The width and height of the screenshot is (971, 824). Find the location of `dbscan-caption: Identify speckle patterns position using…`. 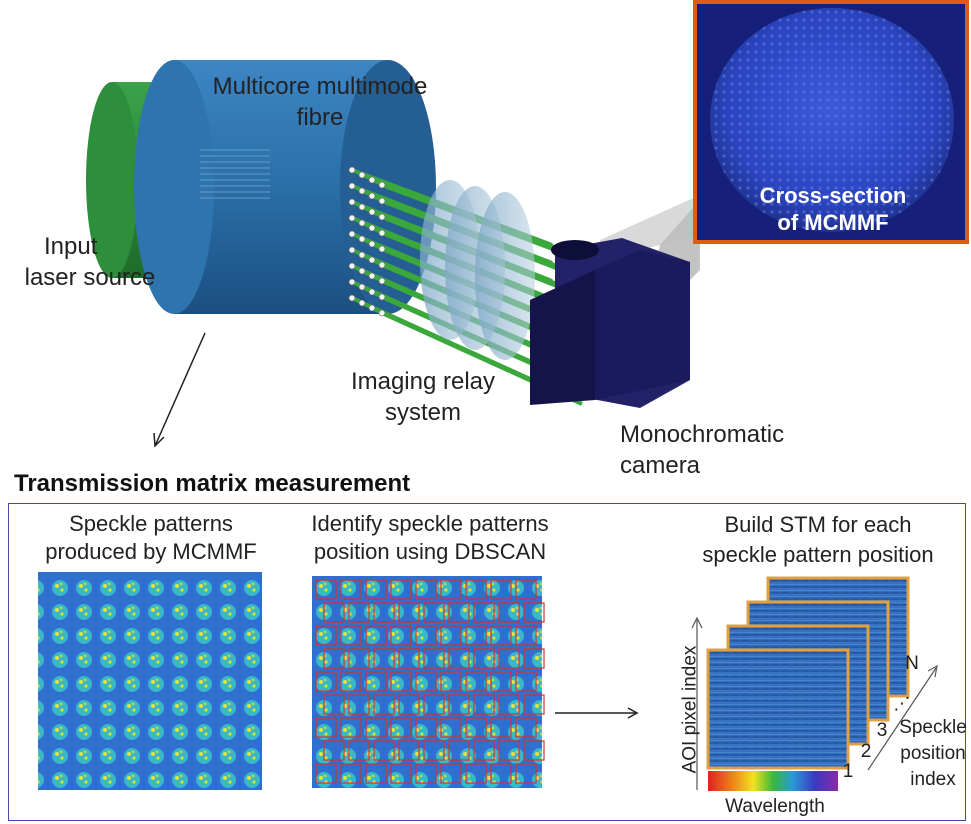

dbscan-caption: Identify speckle patterns position using… is located at coordinates (430, 538).